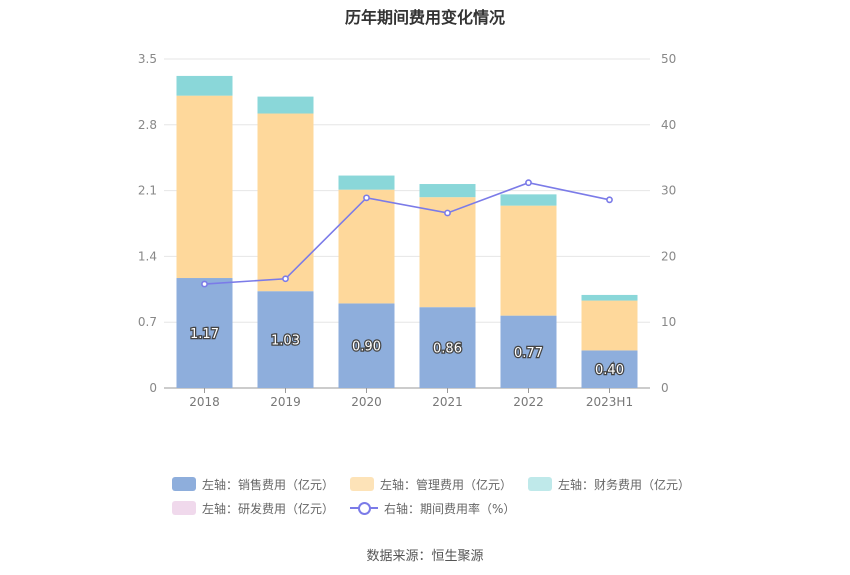  I want to click on y-left-tick-label: 3.5, so click(147, 59).